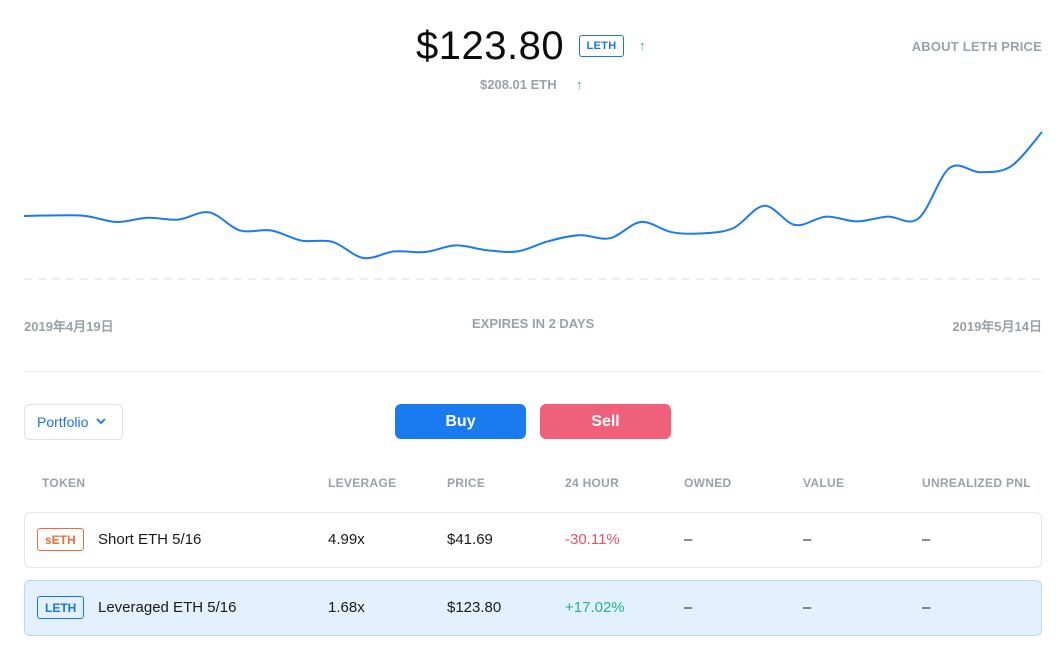 The width and height of the screenshot is (1063, 656). What do you see at coordinates (997, 326) in the screenshot?
I see `axis-end-date: 2019年5月14日` at bounding box center [997, 326].